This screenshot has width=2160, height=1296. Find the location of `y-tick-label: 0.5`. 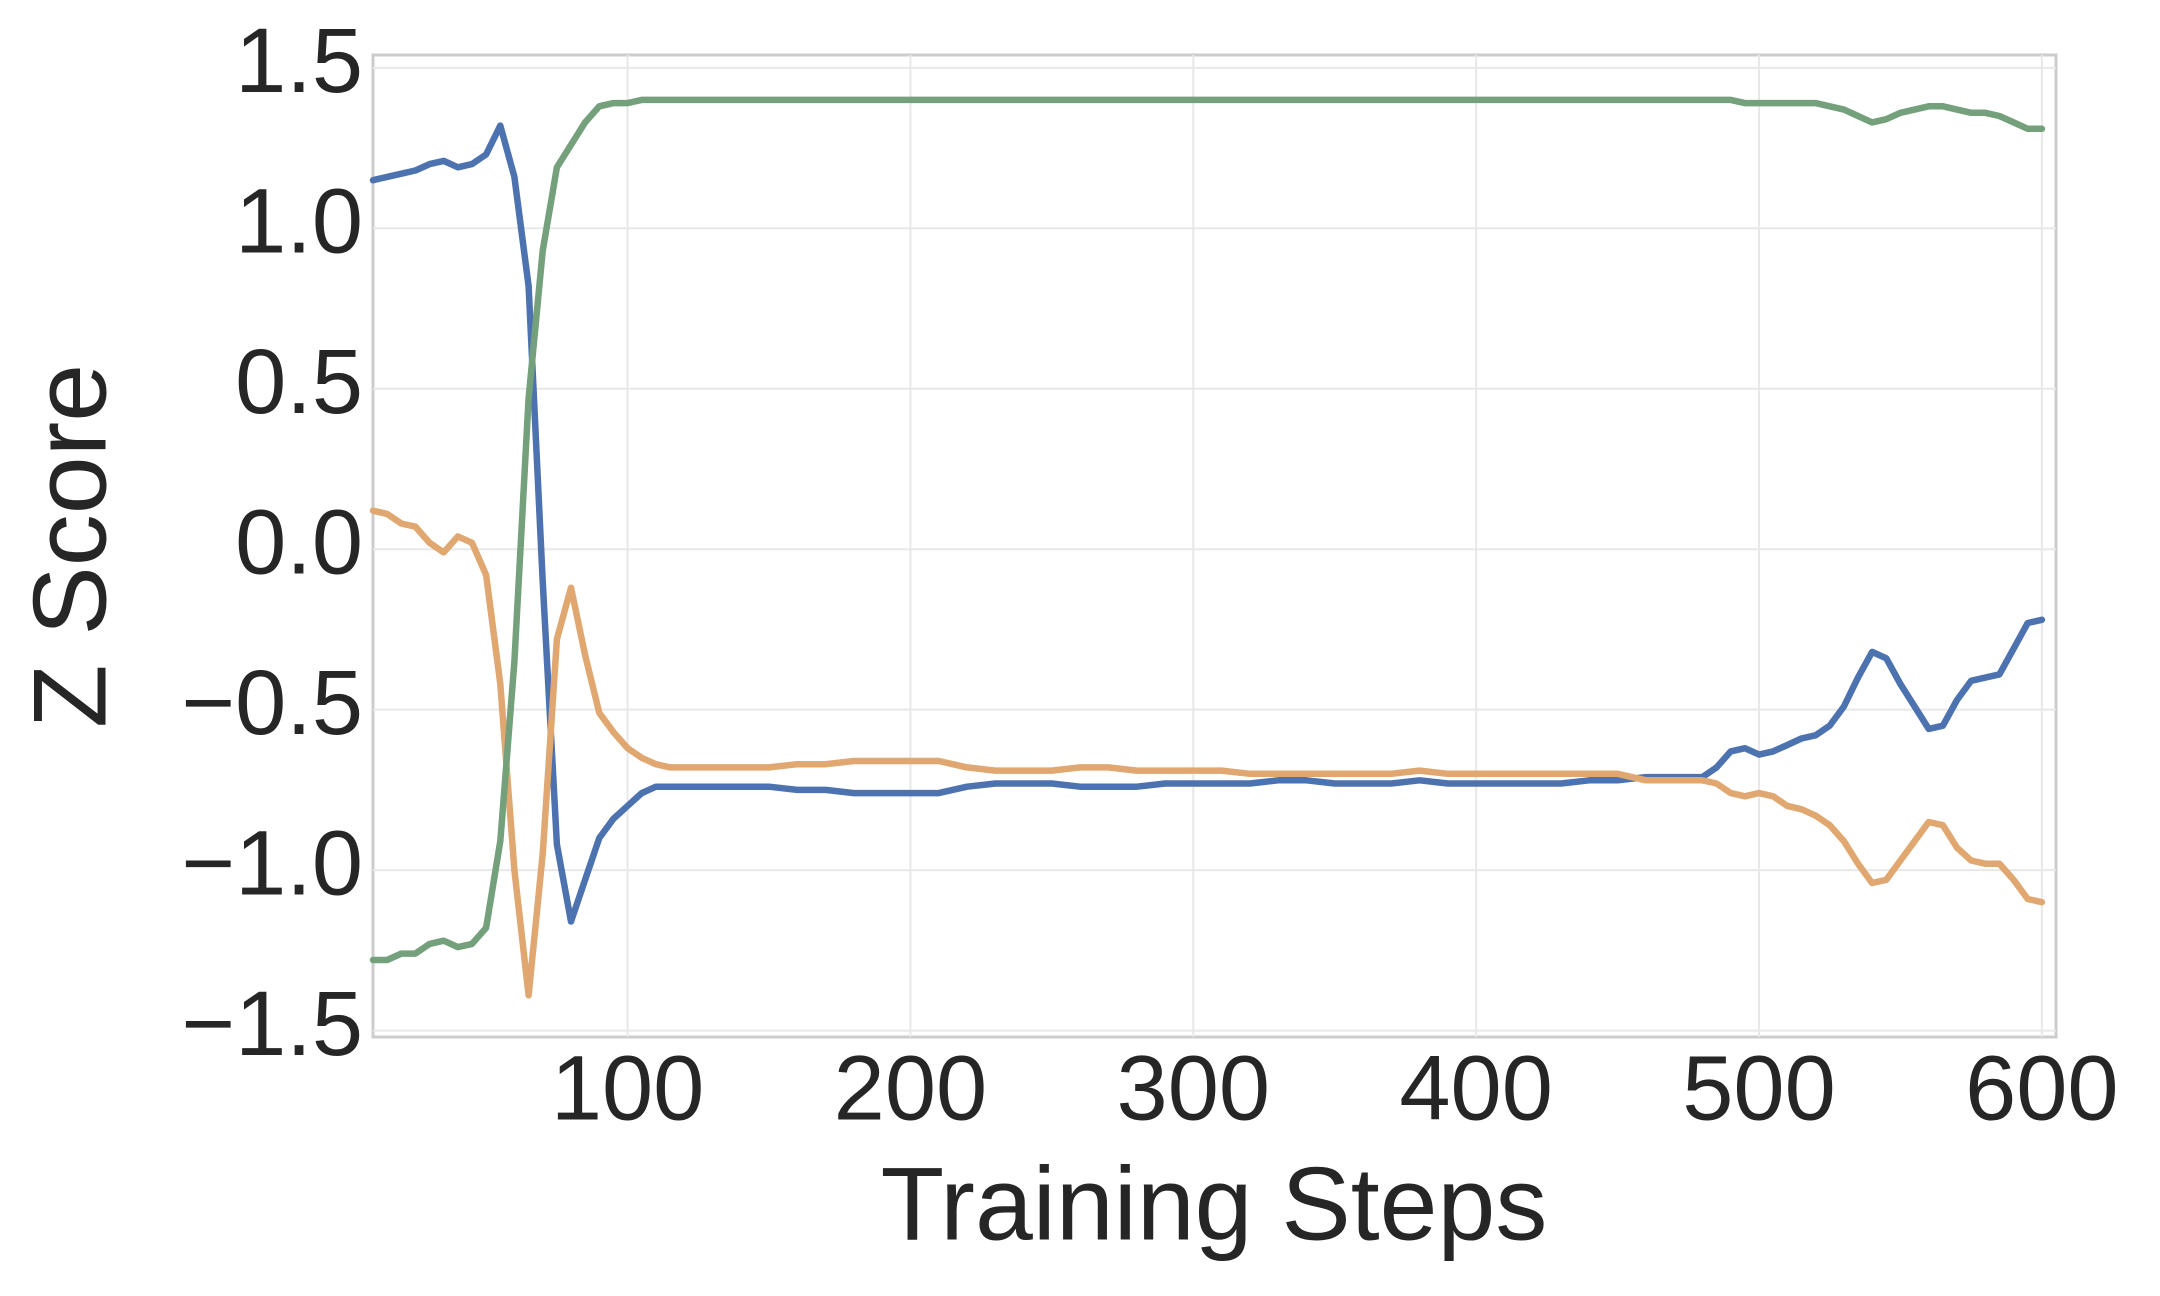

y-tick-label: 0.5 is located at coordinates (299, 382).